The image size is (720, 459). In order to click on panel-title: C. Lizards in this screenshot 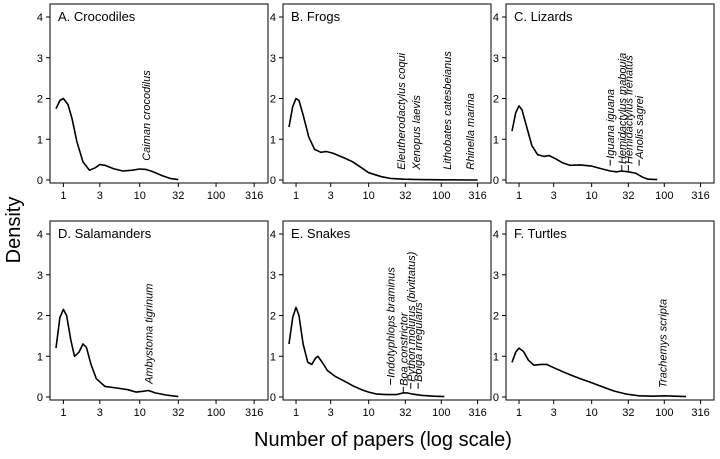, I will do `click(543, 16)`.